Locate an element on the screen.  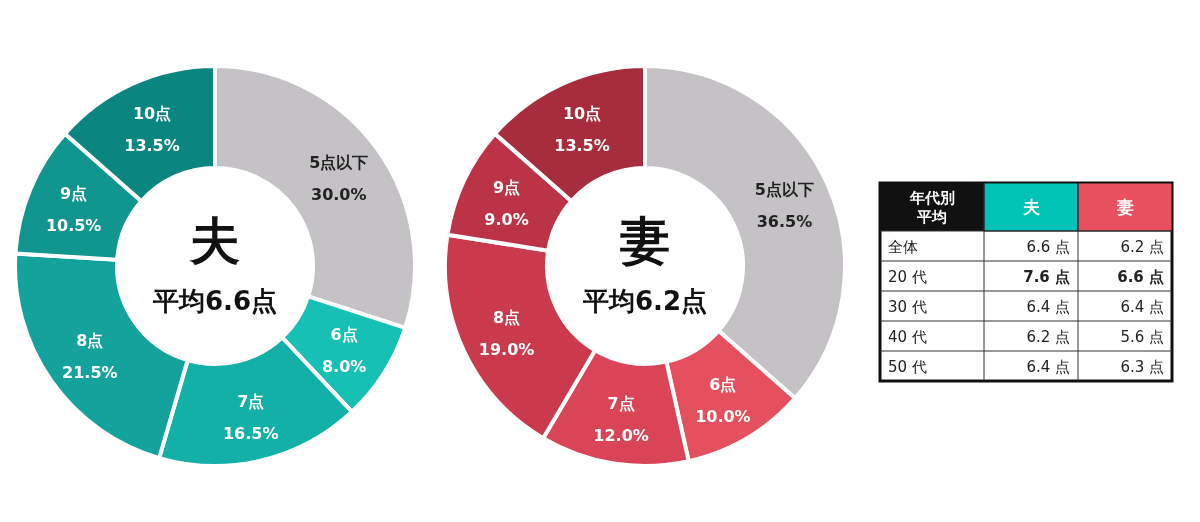
data-label: 36.5% is located at coordinates (784, 222).